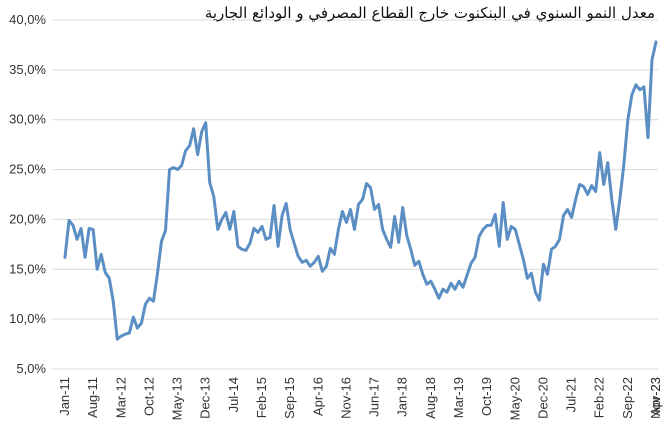 This screenshot has height=441, width=665. Describe the element at coordinates (27, 194) in the screenshot. I see `y-axis-ticks: 5,0% 10,0% 15,0% 20,0% 25,0% 30,0% 35,0% 40,0%` at that location.